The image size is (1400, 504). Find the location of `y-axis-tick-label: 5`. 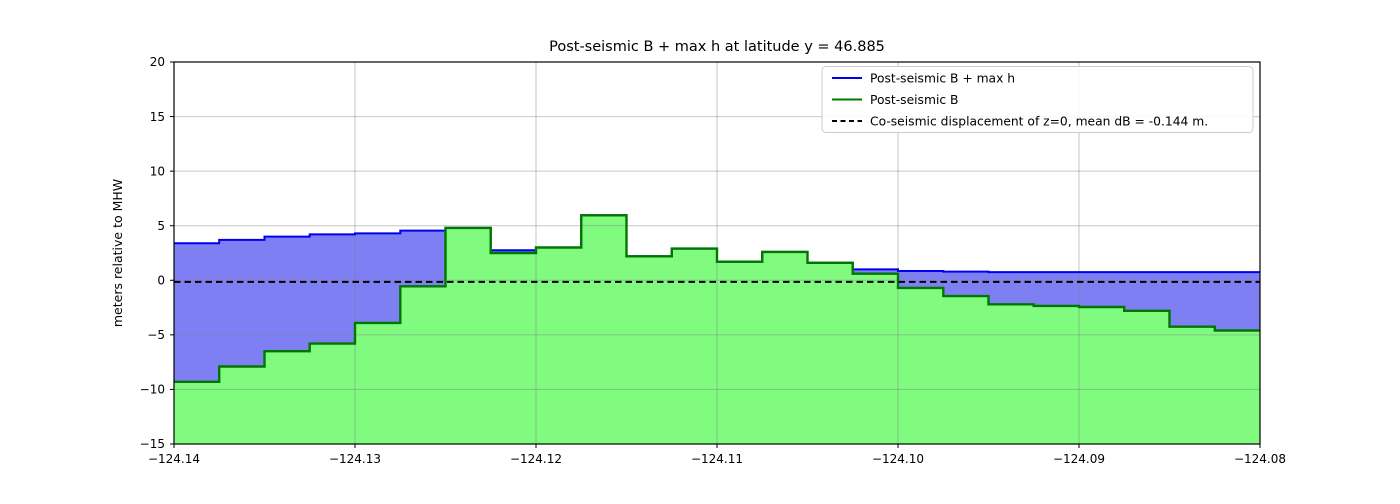

y-axis-tick-label: 5 is located at coordinates (161, 226).